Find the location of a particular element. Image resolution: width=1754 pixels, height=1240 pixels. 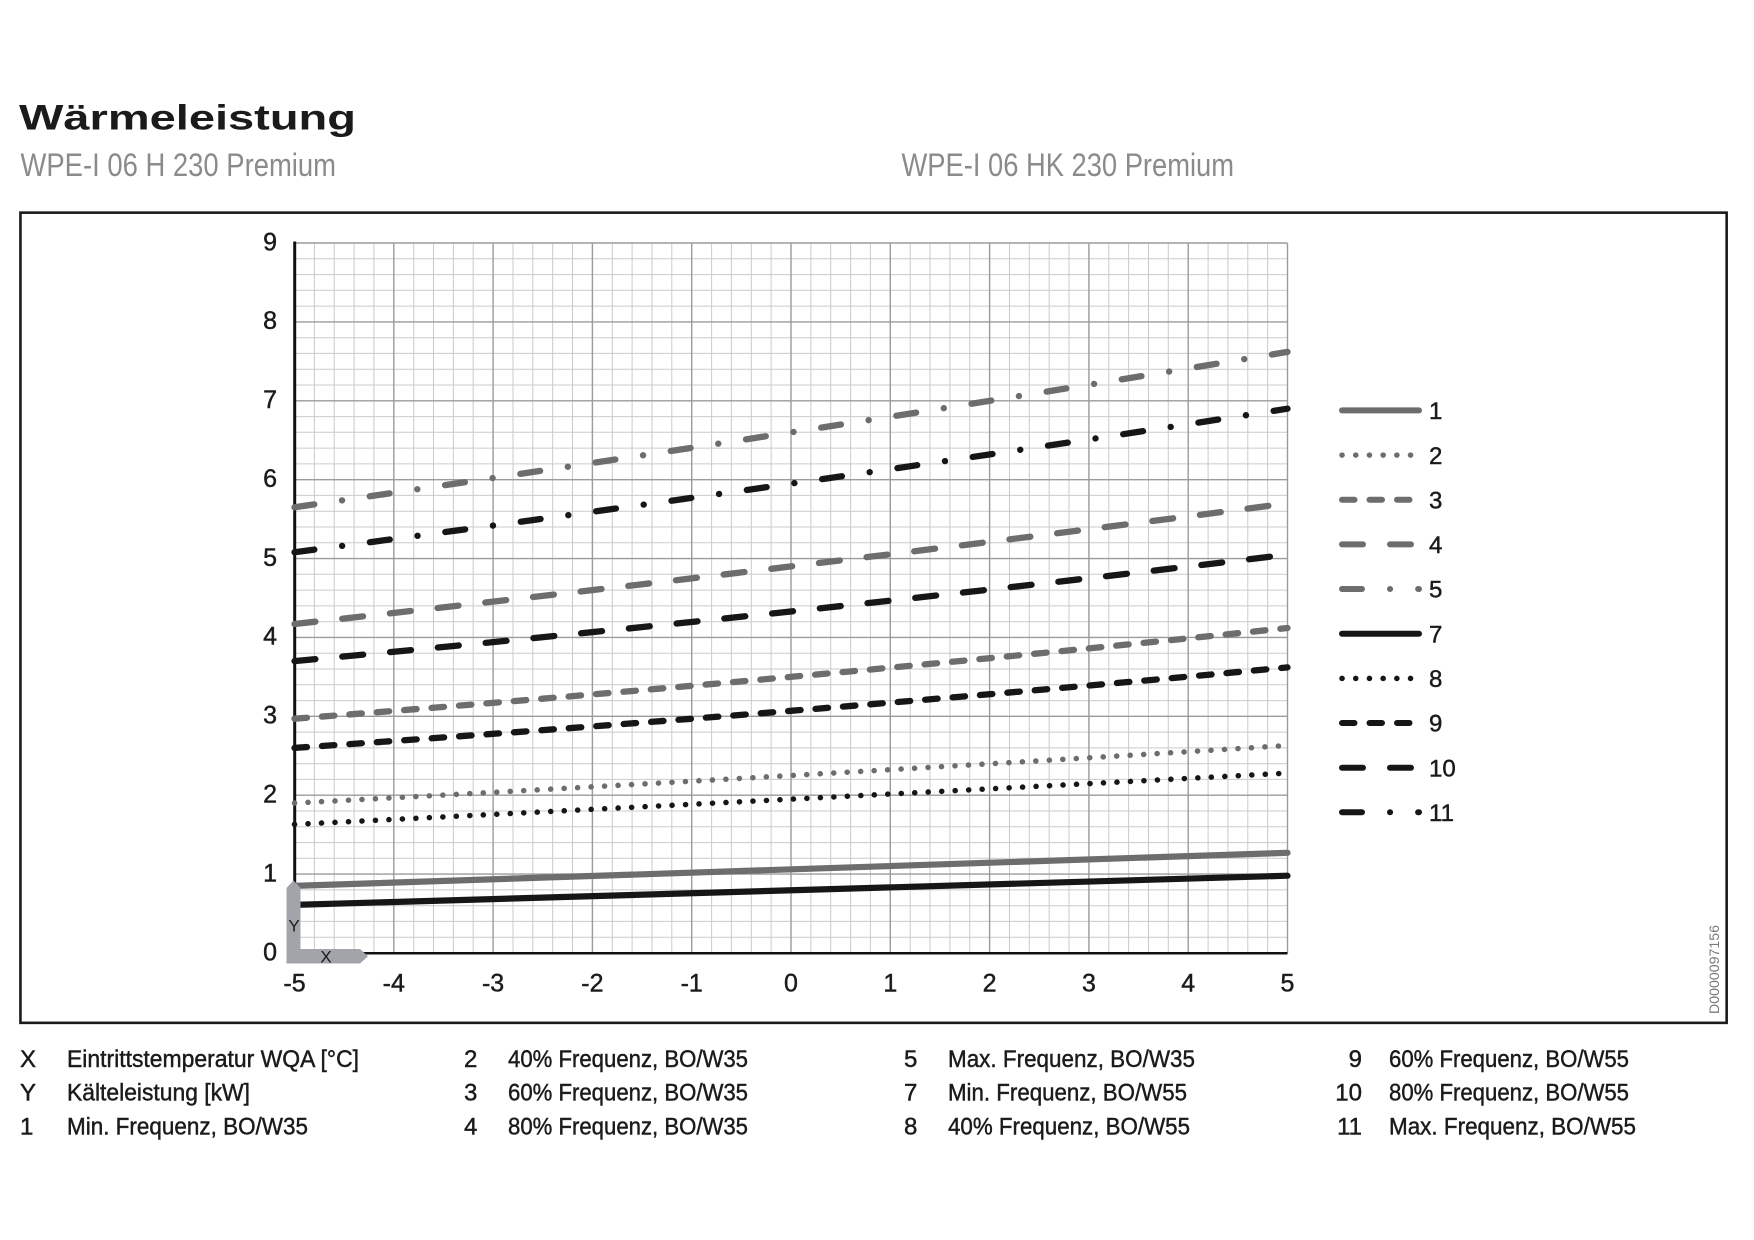

svg-text: -4 is located at coordinates (394, 984).